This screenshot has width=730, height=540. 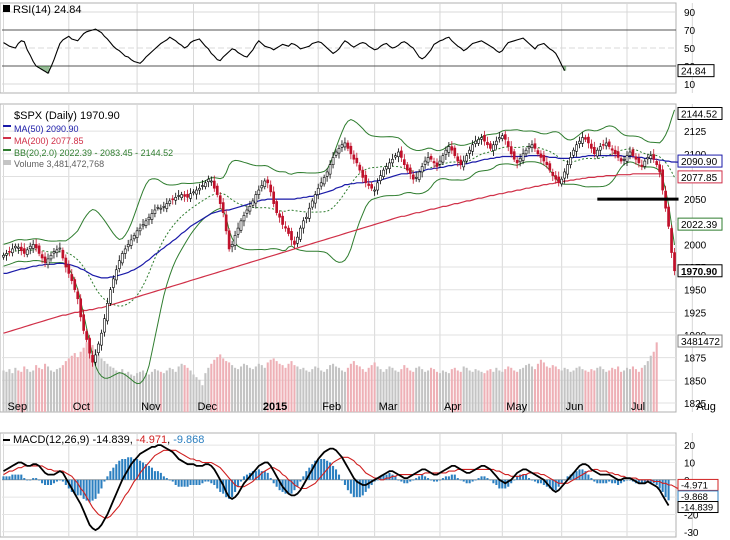 What do you see at coordinates (700, 271) in the screenshot?
I see `price-last-box` at bounding box center [700, 271].